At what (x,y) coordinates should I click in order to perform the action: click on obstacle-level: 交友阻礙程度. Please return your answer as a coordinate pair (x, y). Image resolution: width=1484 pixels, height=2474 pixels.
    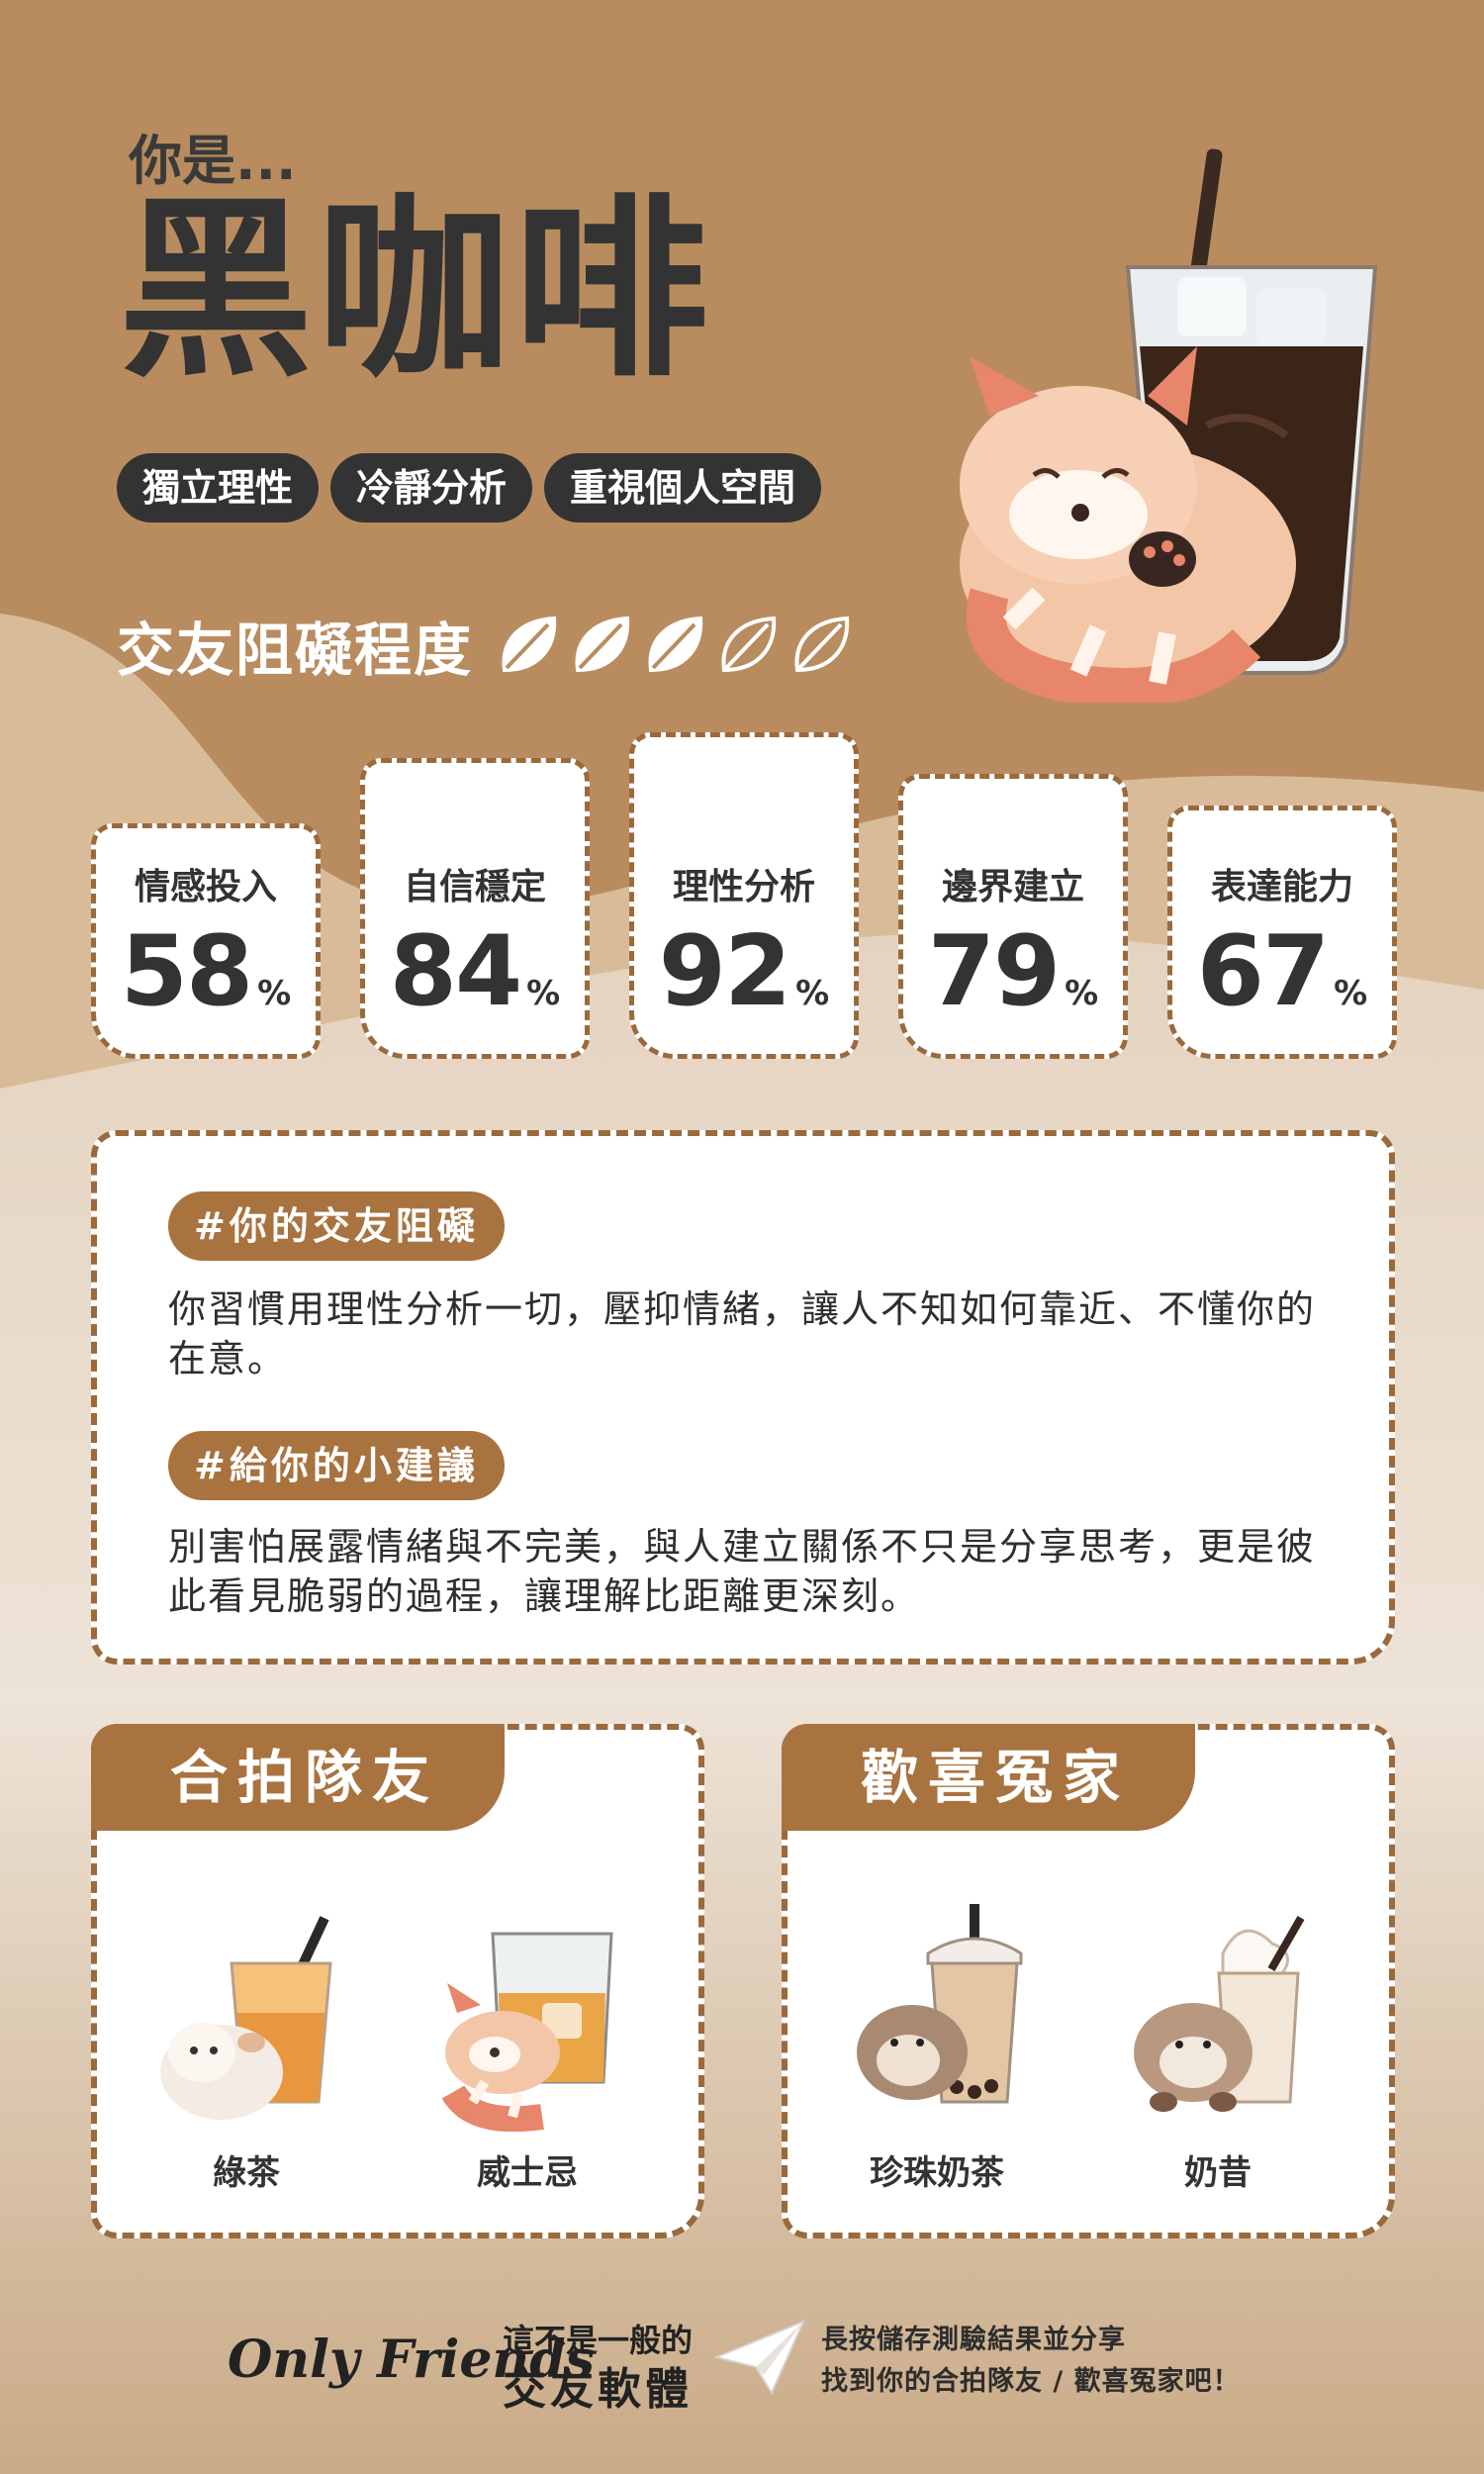
    Looking at the image, I should click on (484, 646).